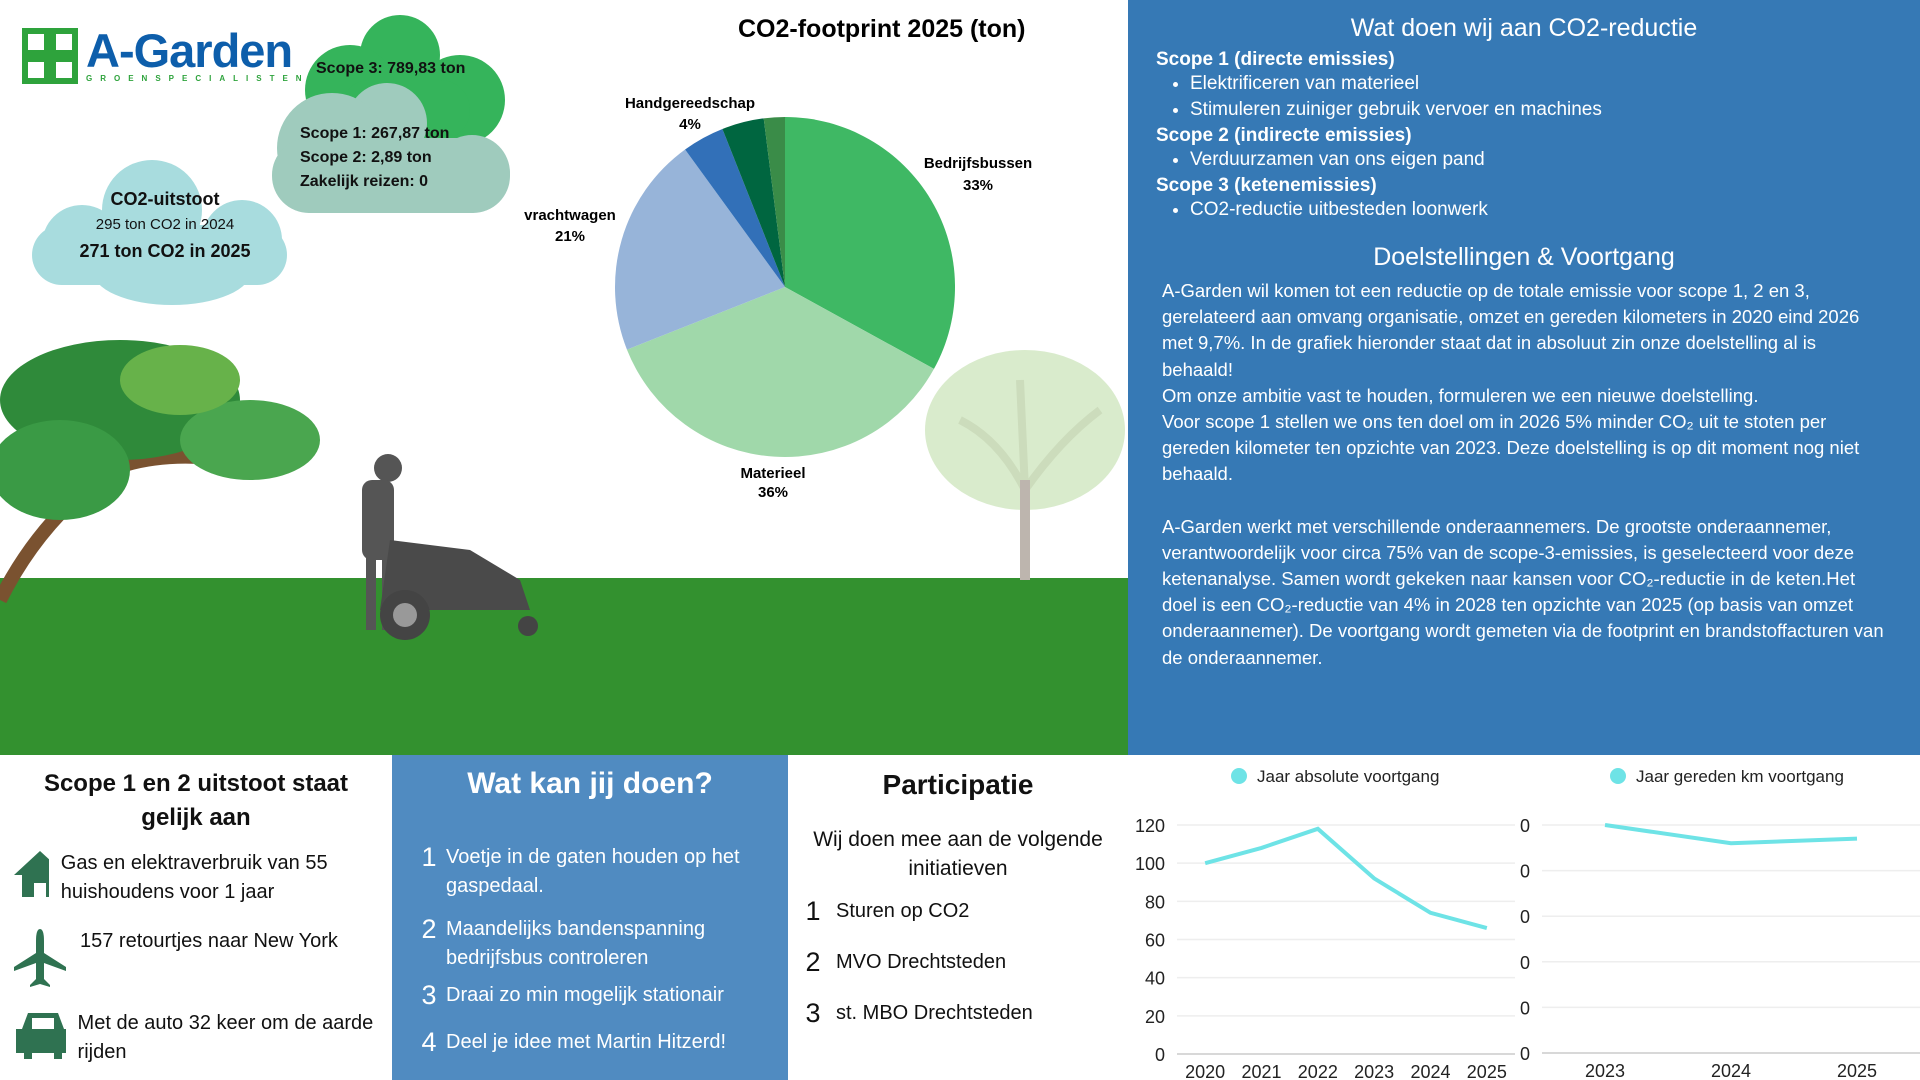 The image size is (1920, 1080). Describe the element at coordinates (978, 163) in the screenshot. I see `pie-label-bedrijfsbussen: Bedrijfsbussen` at that location.